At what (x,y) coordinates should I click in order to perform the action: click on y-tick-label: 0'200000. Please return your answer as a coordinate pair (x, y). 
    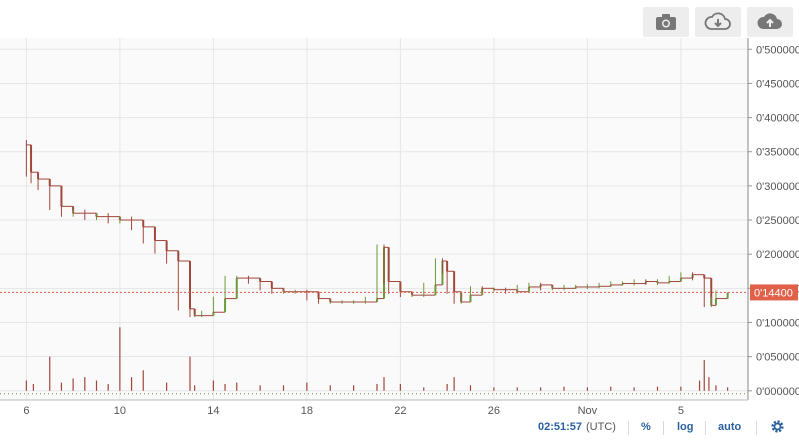
    Looking at the image, I should click on (777, 255).